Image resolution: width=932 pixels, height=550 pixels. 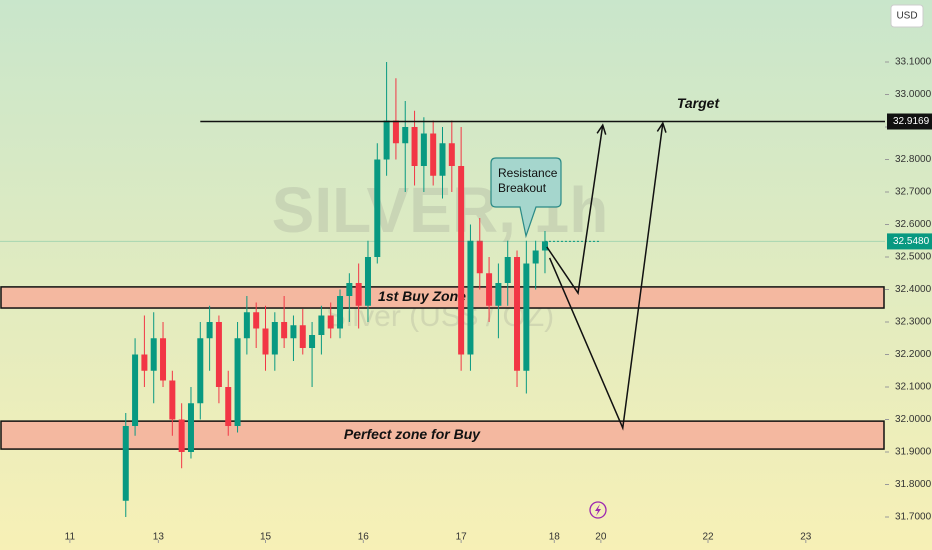 What do you see at coordinates (528, 173) in the screenshot?
I see `callout-text: Resistance` at bounding box center [528, 173].